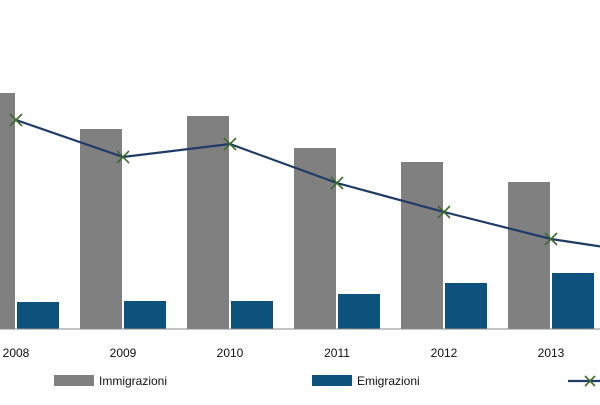 The height and width of the screenshot is (405, 600). Describe the element at coordinates (101, 229) in the screenshot. I see `bar-immigrazioni-2009` at that location.